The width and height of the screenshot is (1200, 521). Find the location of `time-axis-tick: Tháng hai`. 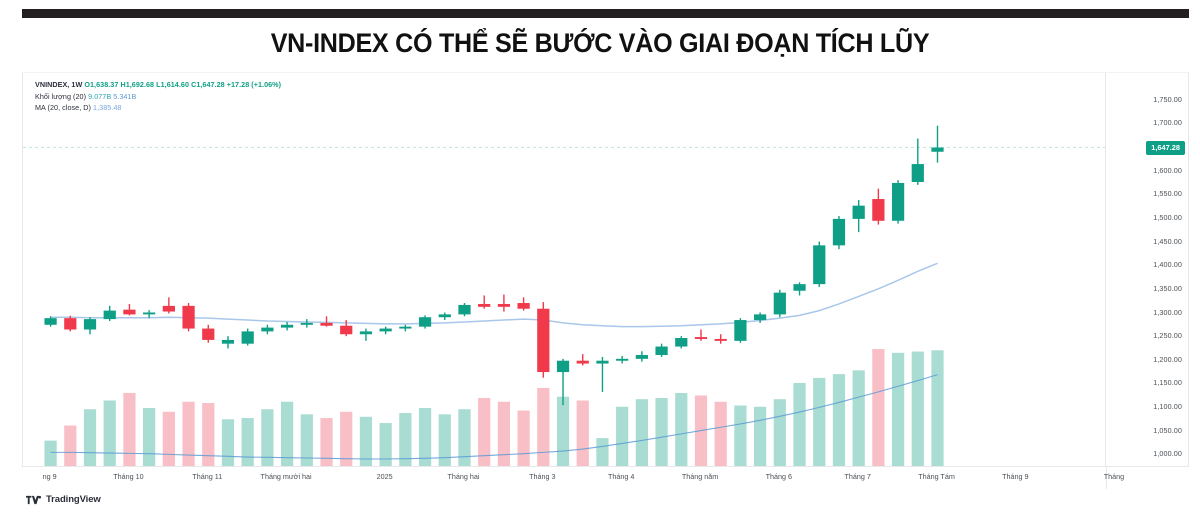

time-axis-tick: Tháng hai is located at coordinates (463, 476).